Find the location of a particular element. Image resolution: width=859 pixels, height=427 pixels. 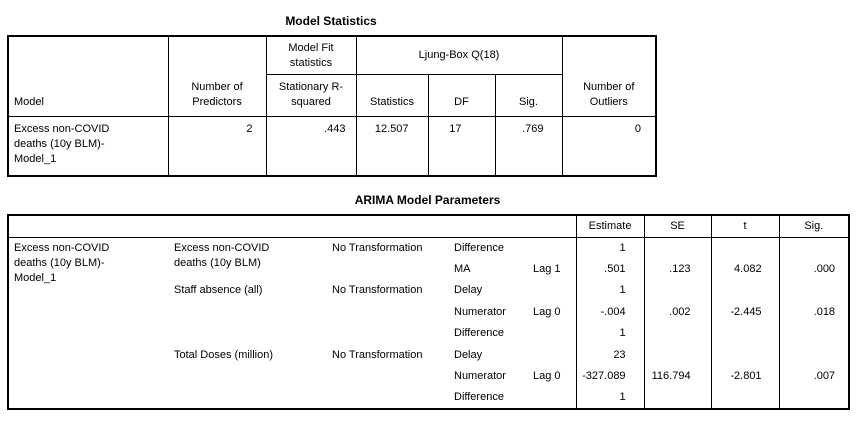

cell-stationary-r-squared: .443 is located at coordinates (311, 146).